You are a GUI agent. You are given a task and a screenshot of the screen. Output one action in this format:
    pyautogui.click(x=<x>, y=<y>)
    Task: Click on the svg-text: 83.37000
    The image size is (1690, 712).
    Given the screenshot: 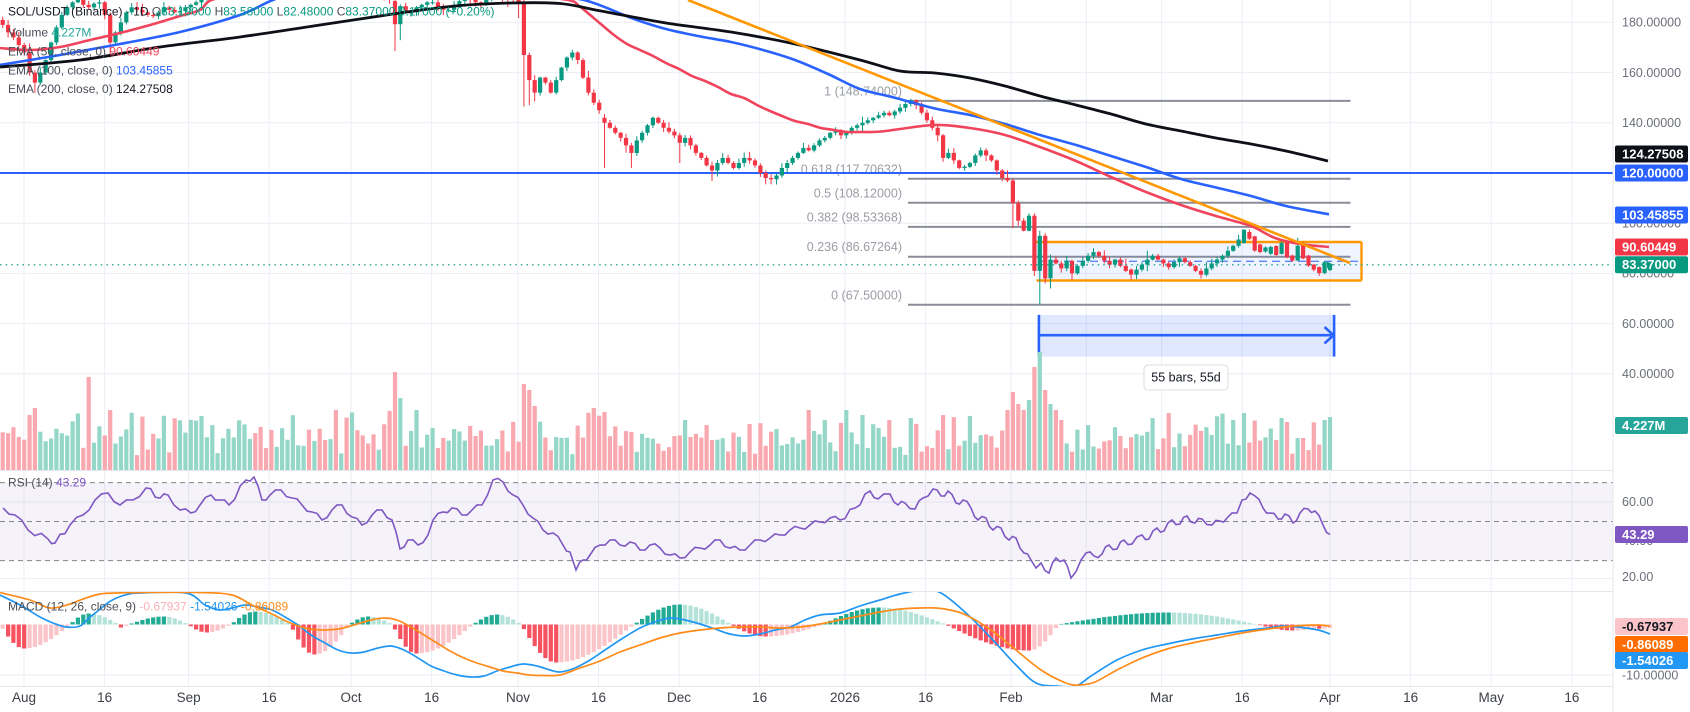 What is the action you would take?
    pyautogui.click(x=1649, y=264)
    